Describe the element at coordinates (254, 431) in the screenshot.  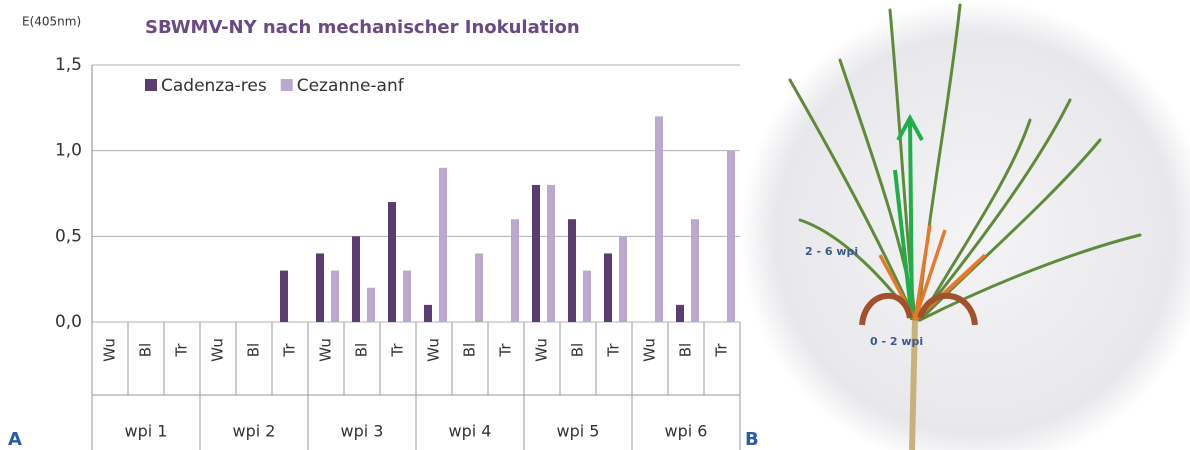
I see `group-label: wpi 2` at that location.